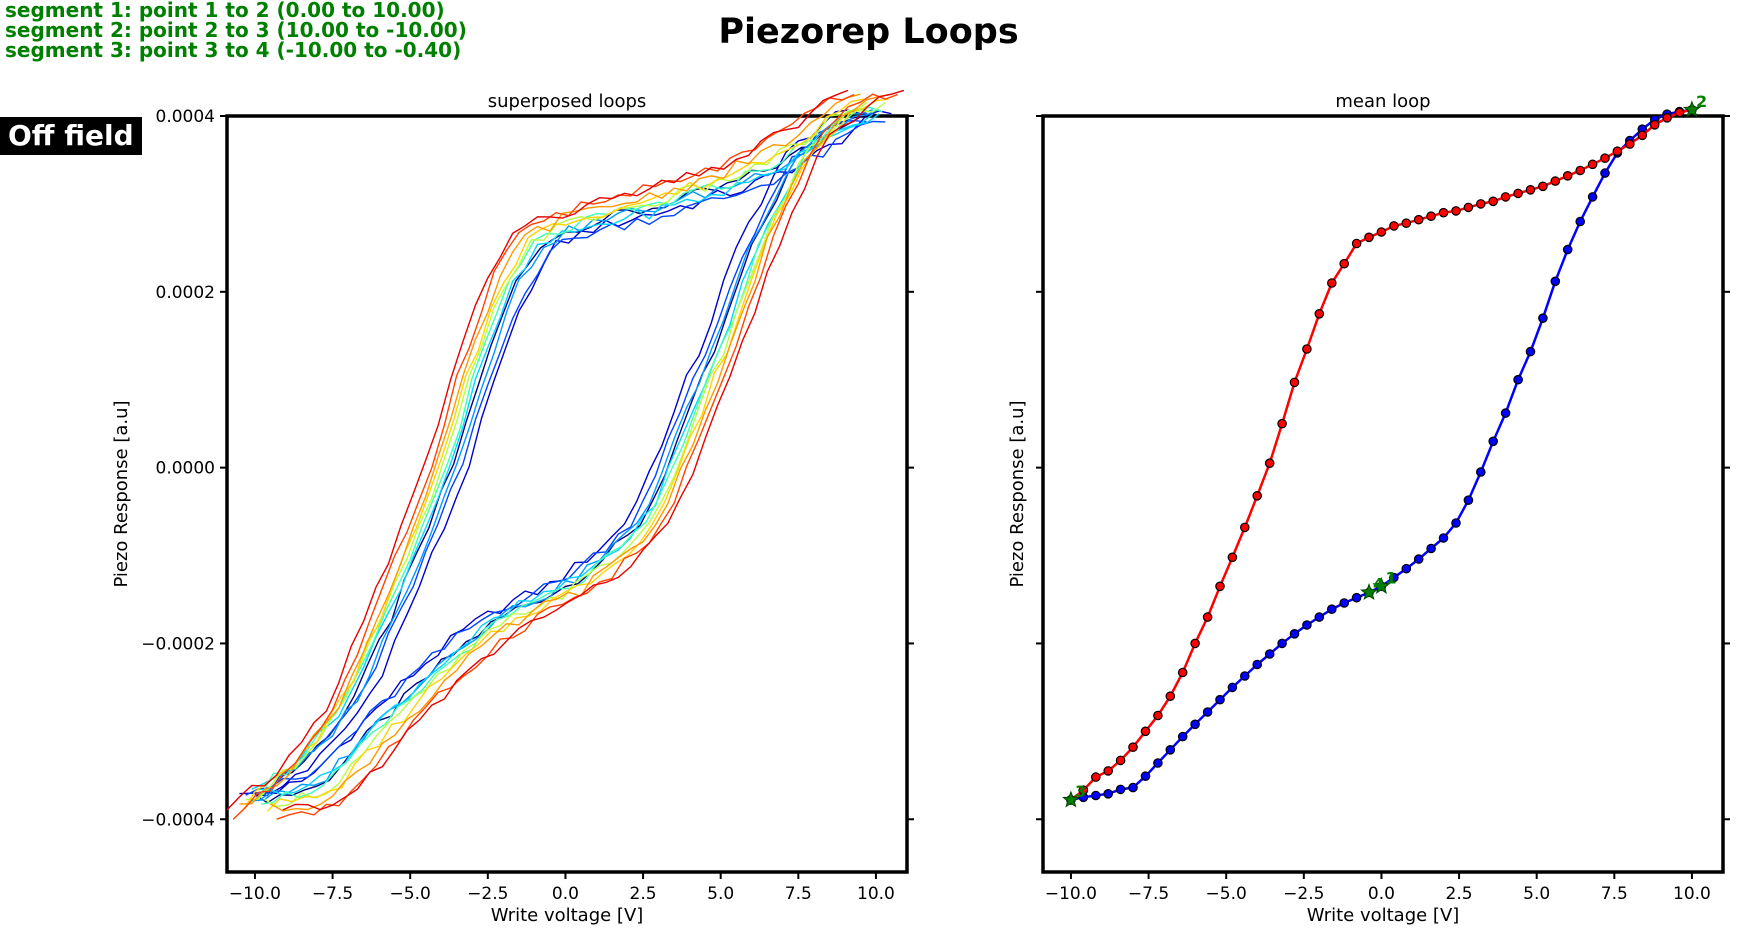 This screenshot has height=928, width=1737. What do you see at coordinates (567, 915) in the screenshot?
I see `panel-1-xlabel: Write voltage [V]` at bounding box center [567, 915].